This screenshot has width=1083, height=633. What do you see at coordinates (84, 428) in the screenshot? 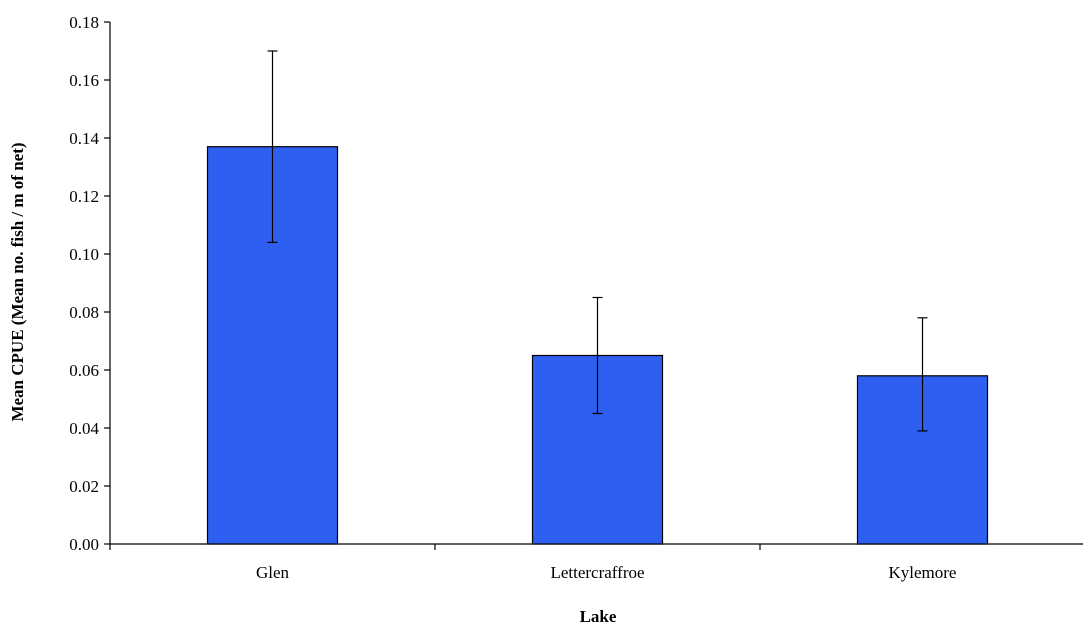
I see `y-tick-label: 0.04` at bounding box center [84, 428].